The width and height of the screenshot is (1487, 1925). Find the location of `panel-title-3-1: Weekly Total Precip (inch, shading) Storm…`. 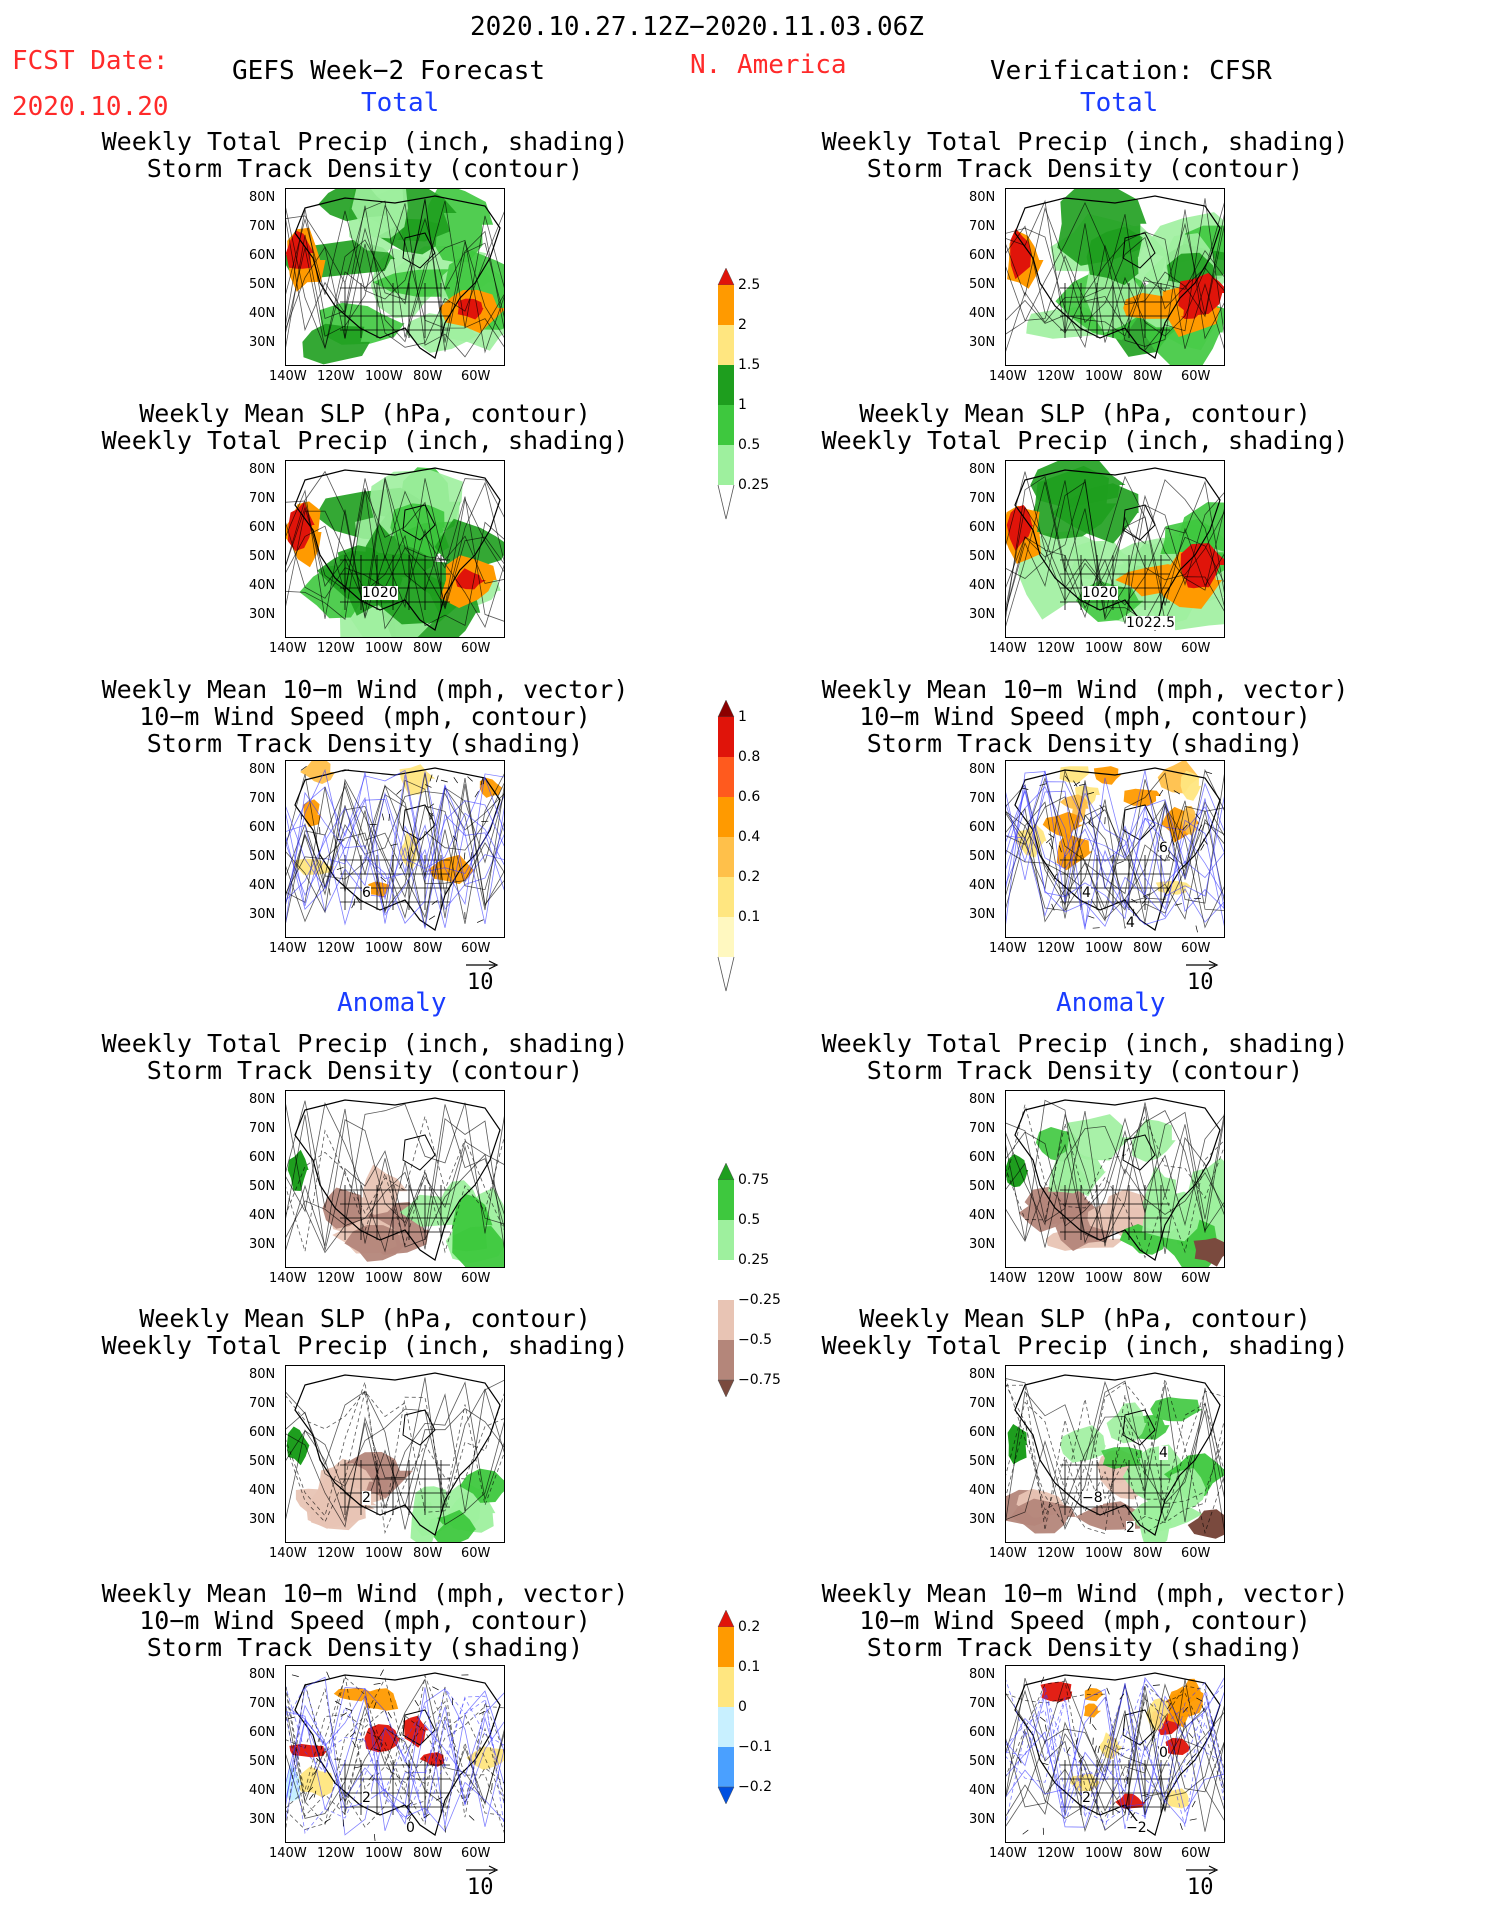

panel-title-3-1: Weekly Total Precip (inch, shading) Storm… is located at coordinates (1085, 1057).